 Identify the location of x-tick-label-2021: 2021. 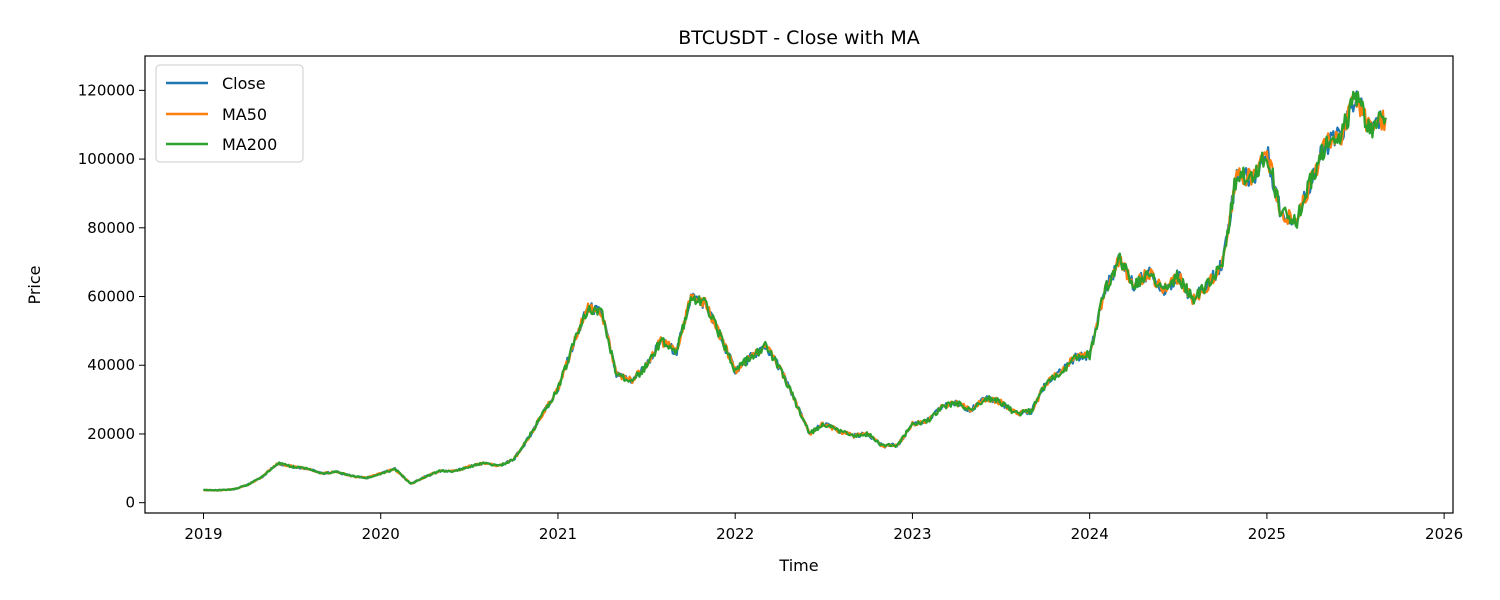
(558, 534).